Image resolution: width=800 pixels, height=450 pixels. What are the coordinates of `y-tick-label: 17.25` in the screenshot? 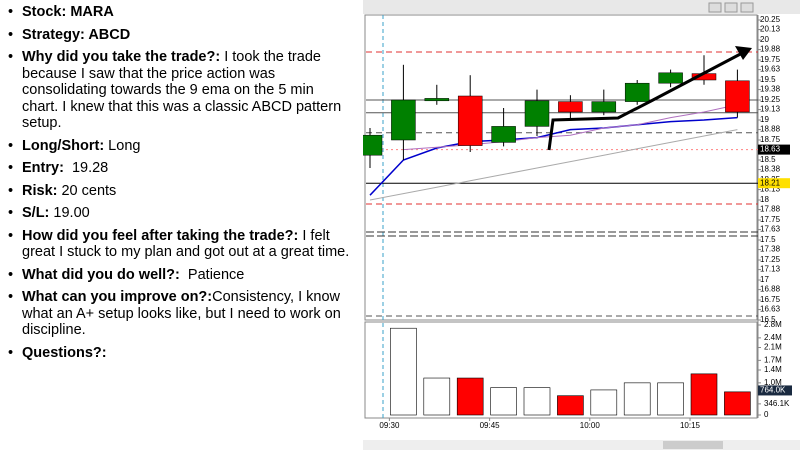 It's located at (770, 259).